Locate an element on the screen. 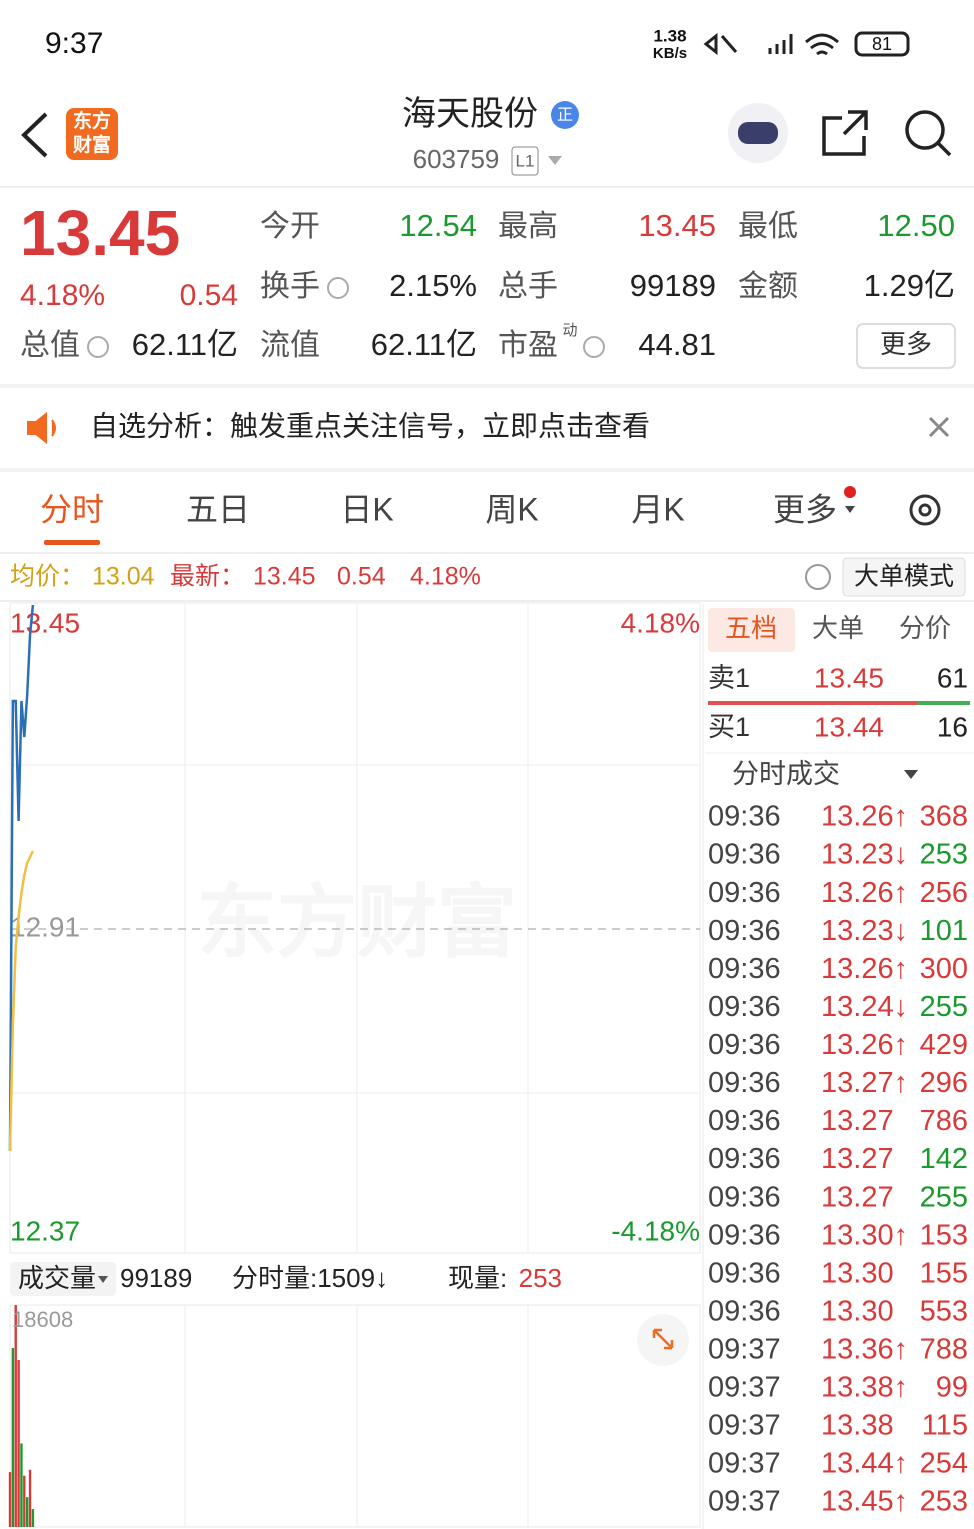 The height and width of the screenshot is (1529, 974). price-line is located at coordinates (21, 878).